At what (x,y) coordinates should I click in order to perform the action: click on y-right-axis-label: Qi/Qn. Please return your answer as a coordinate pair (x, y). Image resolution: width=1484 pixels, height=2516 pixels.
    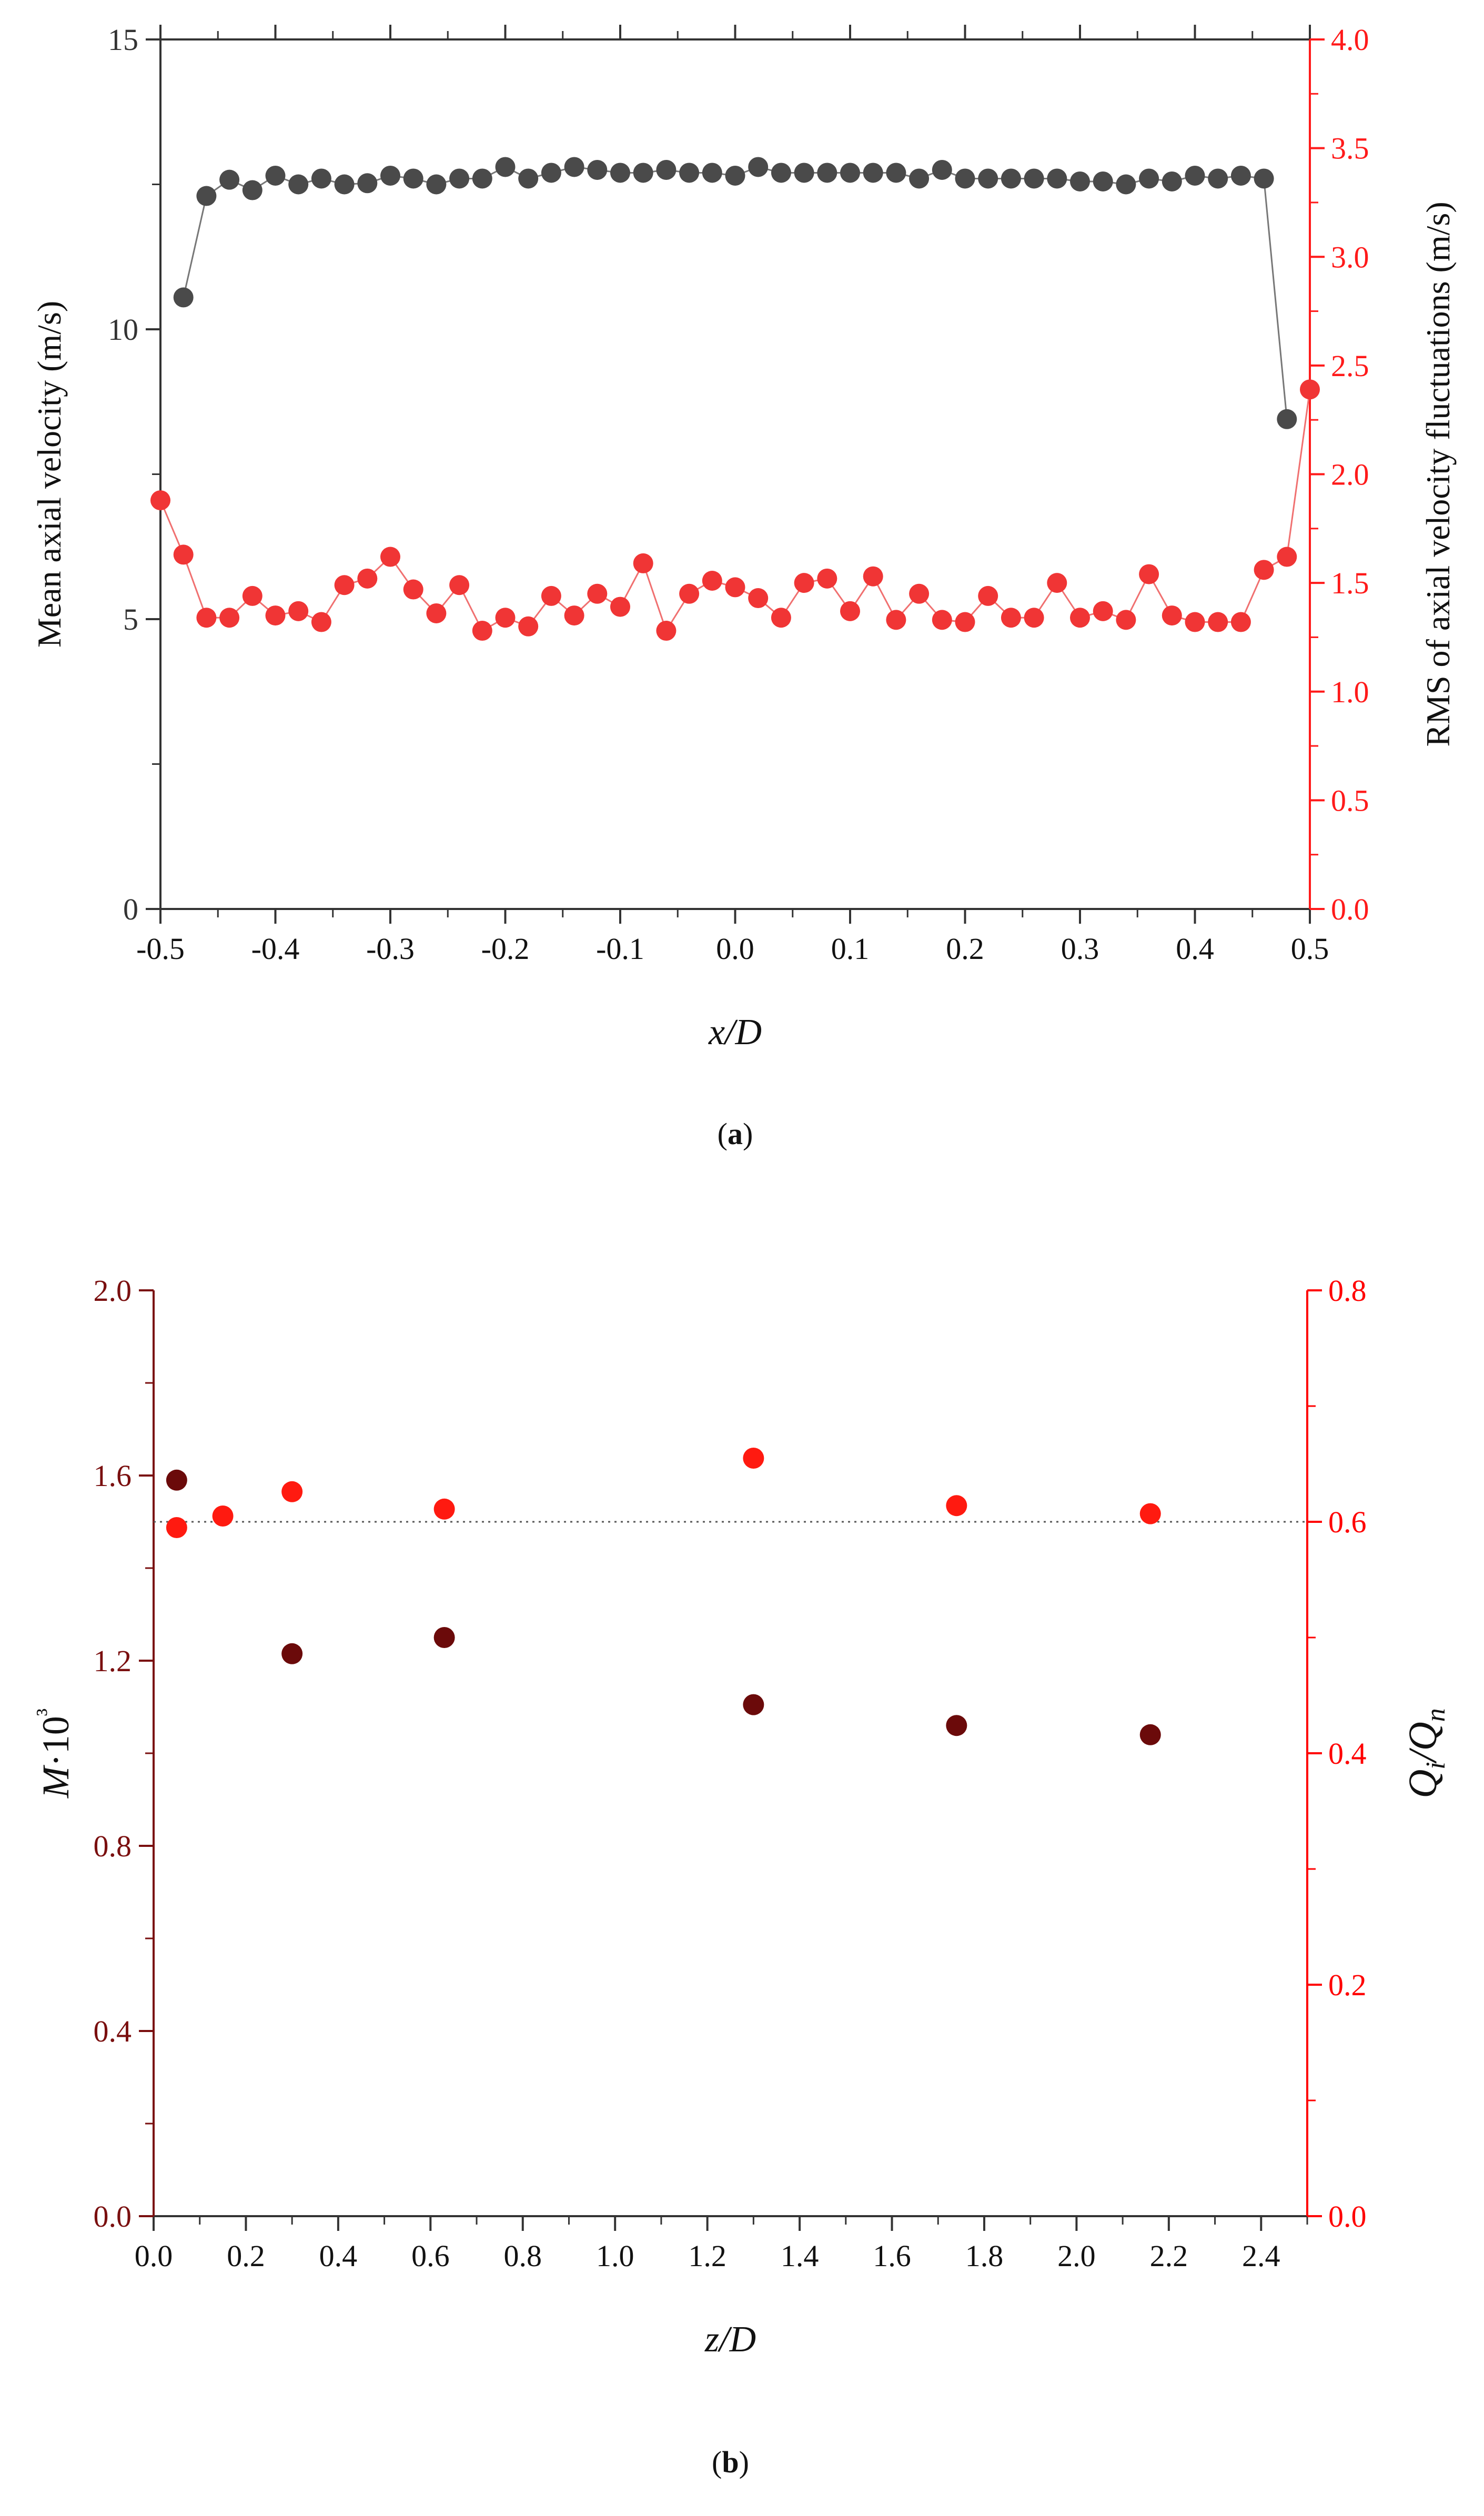
    Looking at the image, I should click on (1426, 1753).